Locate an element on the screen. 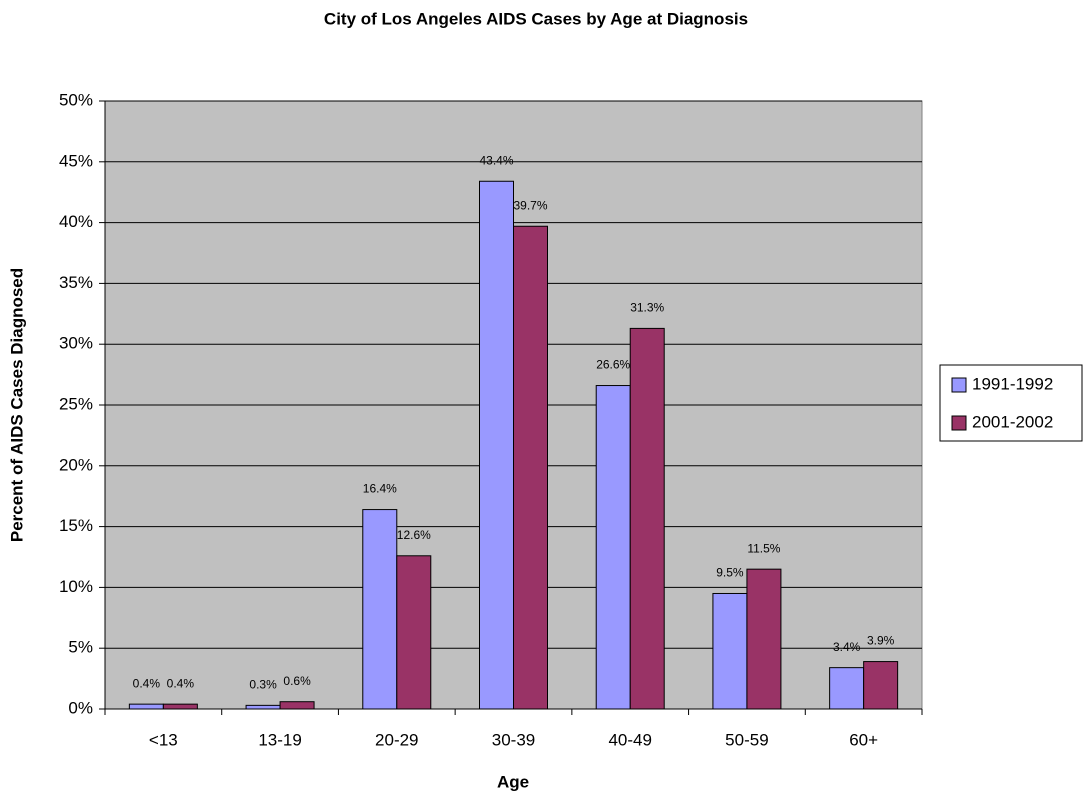  y-tick-label: 45% is located at coordinates (76, 160).